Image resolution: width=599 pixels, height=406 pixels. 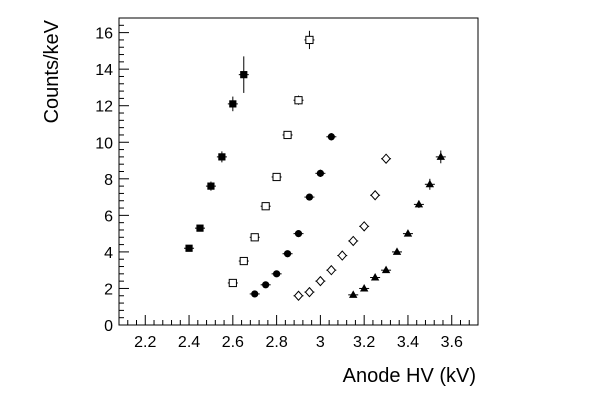 What do you see at coordinates (108, 326) in the screenshot?
I see `y-tick-label: 0` at bounding box center [108, 326].